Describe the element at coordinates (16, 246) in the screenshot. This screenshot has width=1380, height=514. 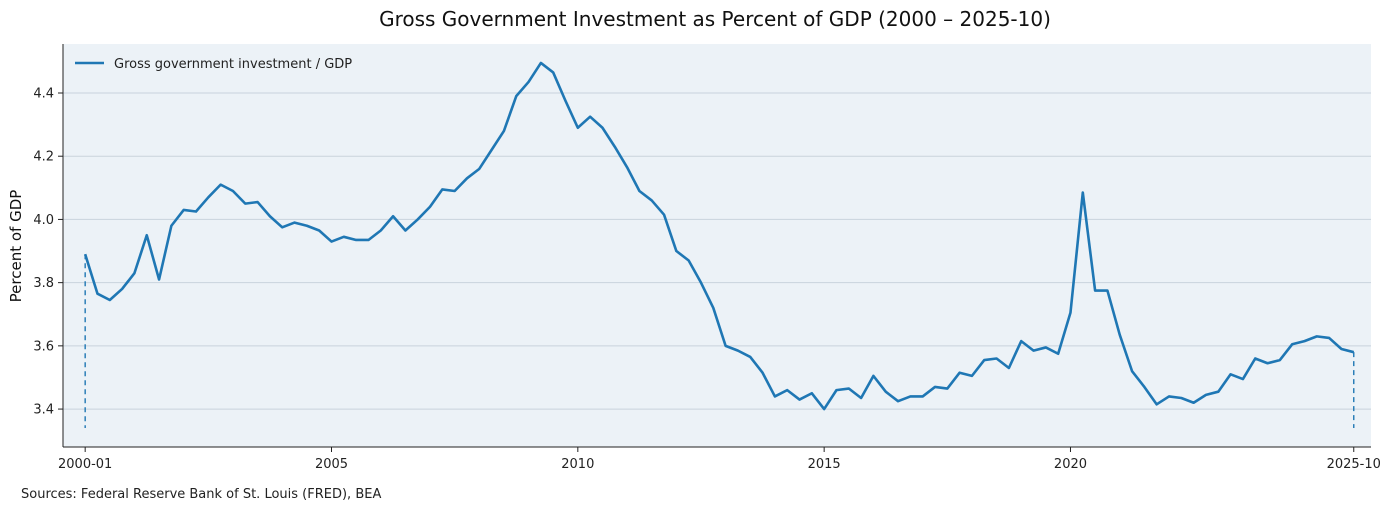
I see `y-axis-label: Percent of GDP` at that location.